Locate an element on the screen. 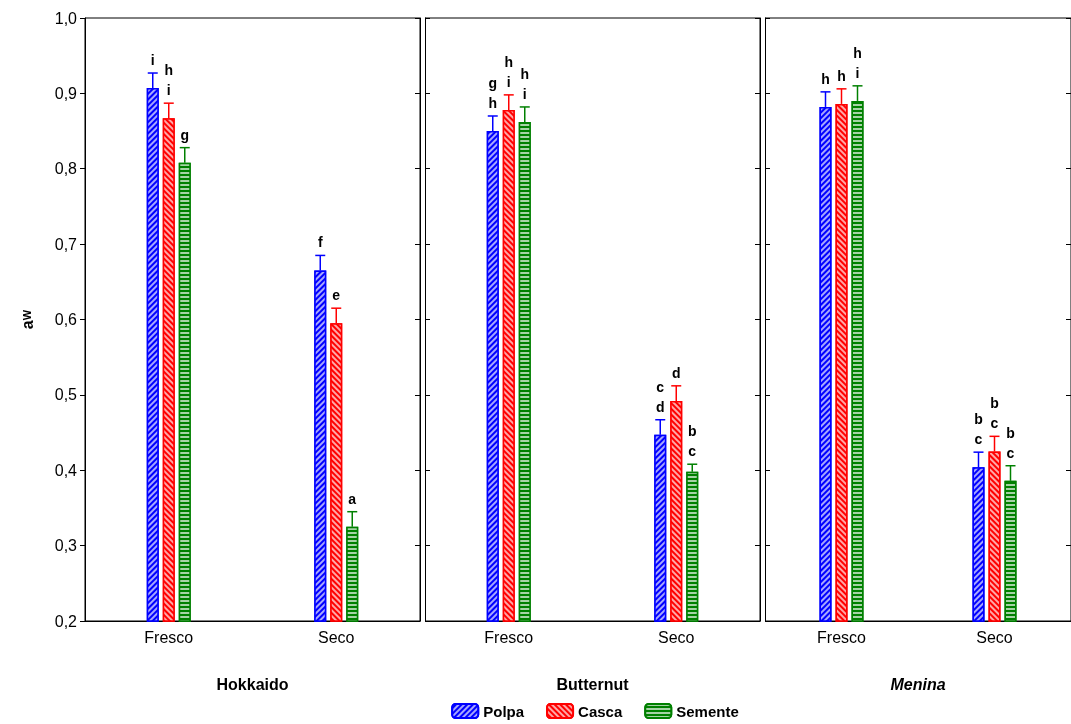  legend-label: Semente is located at coordinates (707, 711).